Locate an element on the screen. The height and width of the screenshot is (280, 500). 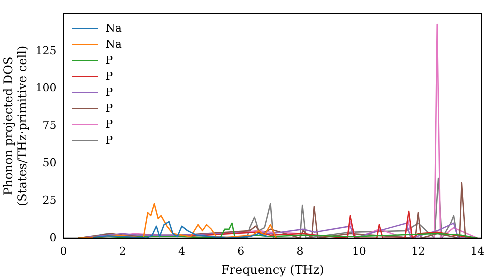
x-axis-title: Frequency (THz) is located at coordinates (272, 269).